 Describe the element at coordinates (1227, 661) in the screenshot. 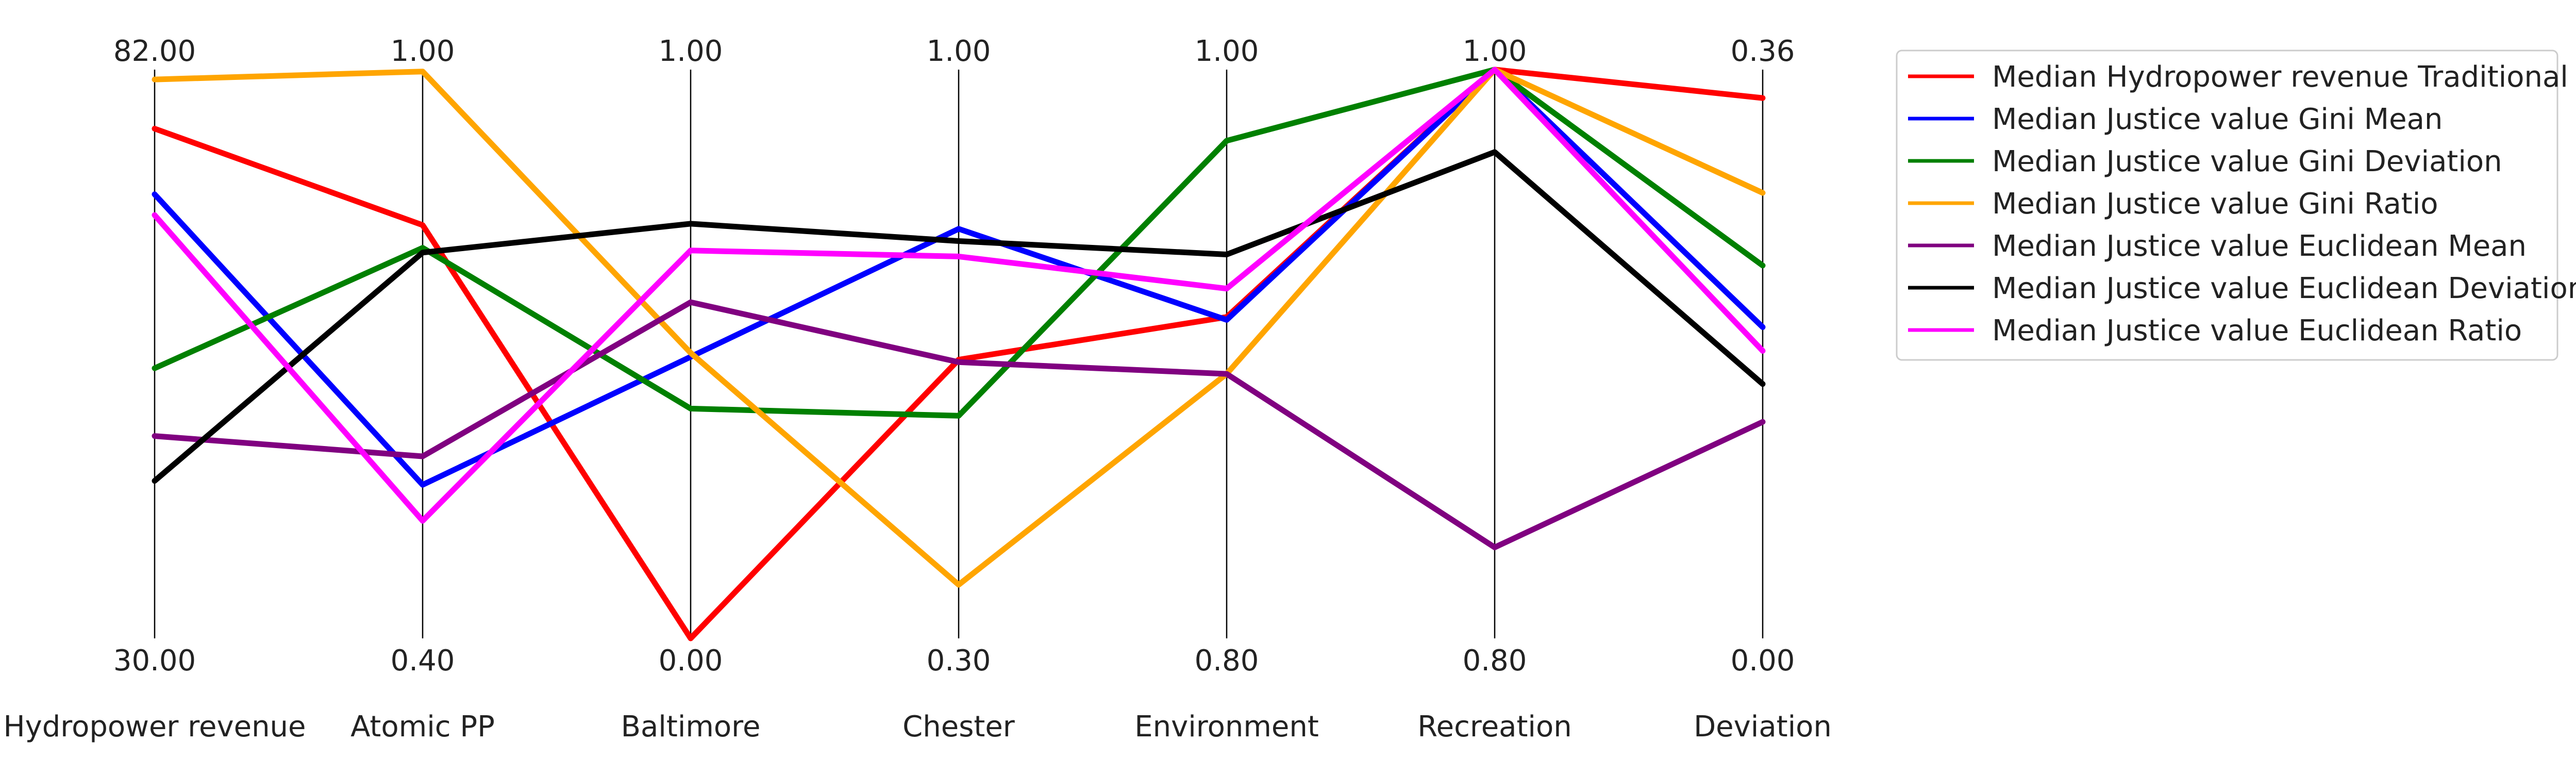

I see `axis-min-label-environment: 0.80` at that location.